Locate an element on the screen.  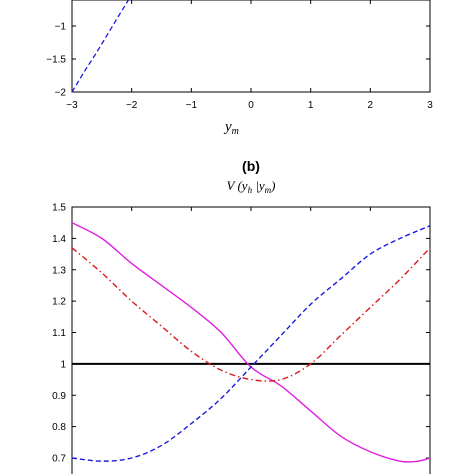
panel-b-label: (b) is located at coordinates (251, 166).